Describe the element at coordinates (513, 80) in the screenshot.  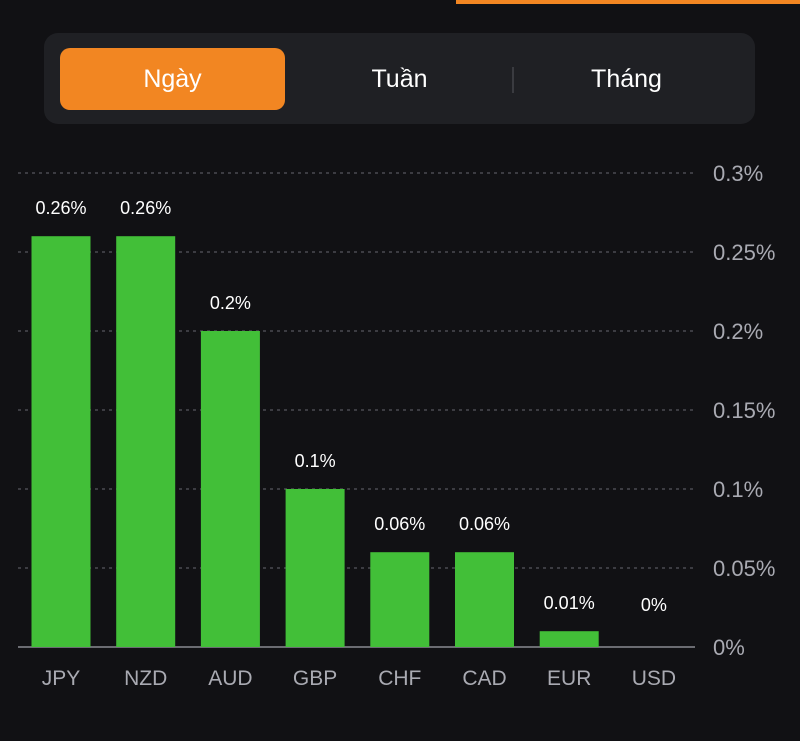
I see `tab-divider` at that location.